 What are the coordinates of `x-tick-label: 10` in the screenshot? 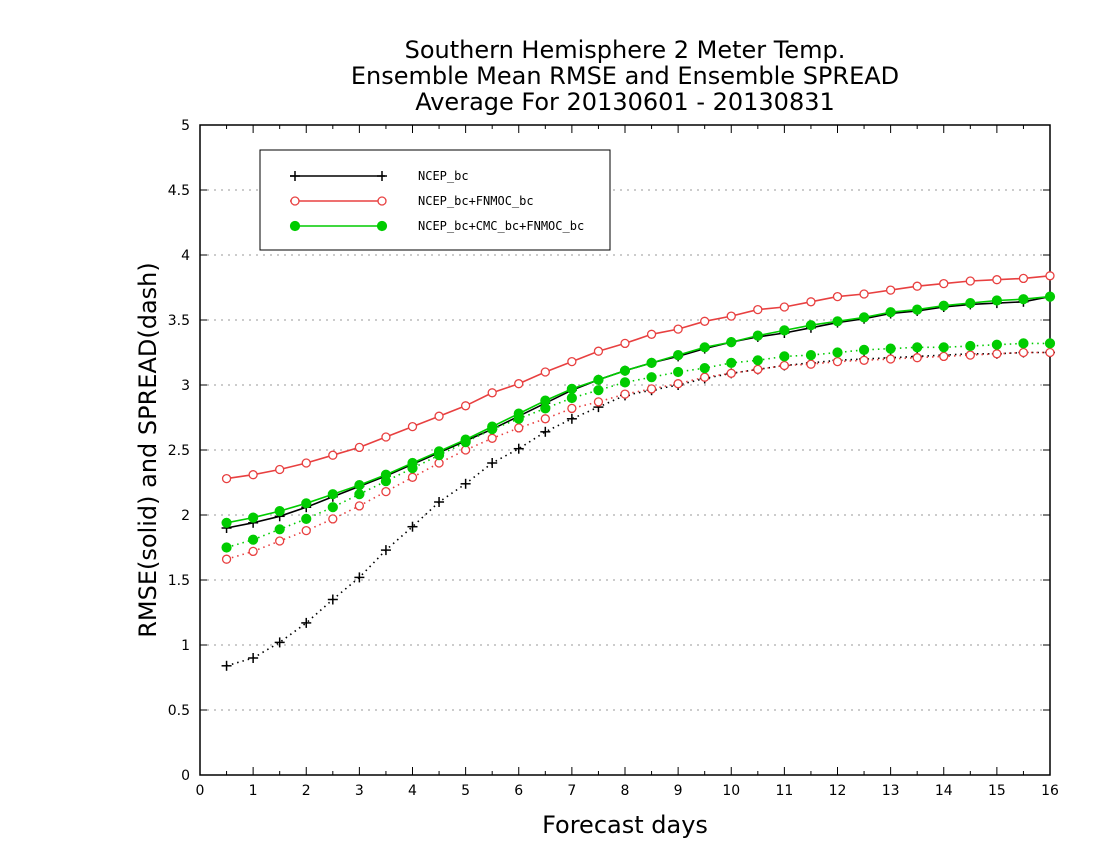 It's located at (731, 791).